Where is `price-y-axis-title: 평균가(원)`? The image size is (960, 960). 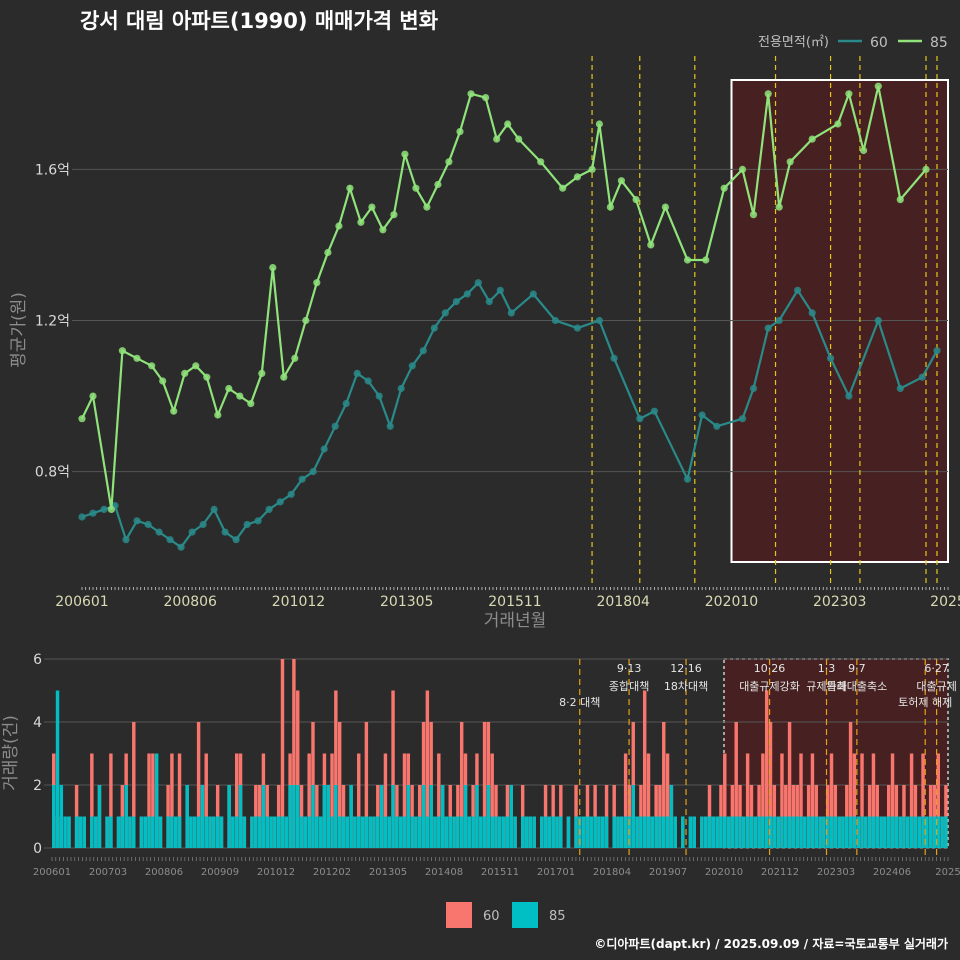 price-y-axis-title: 평균가(원) is located at coordinates (19, 330).